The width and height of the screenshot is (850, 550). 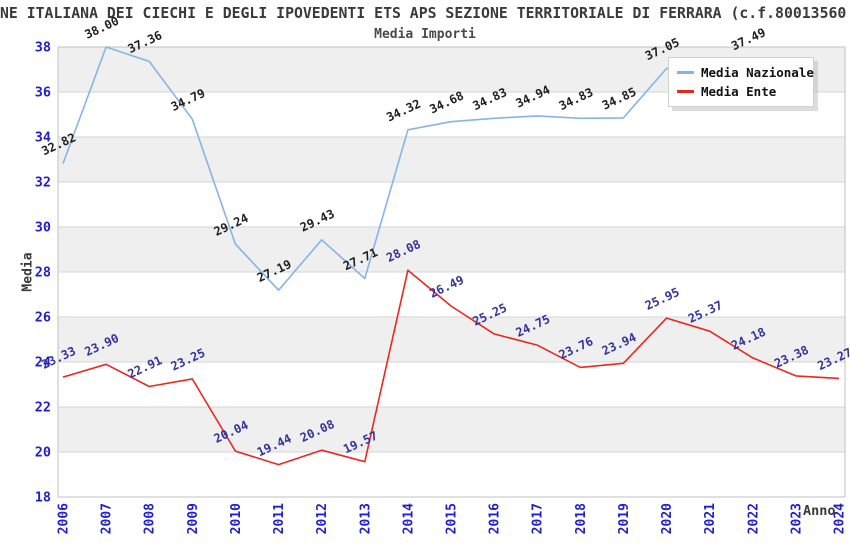 What do you see at coordinates (796, 518) in the screenshot?
I see `x-tick-label: 2023` at bounding box center [796, 518].